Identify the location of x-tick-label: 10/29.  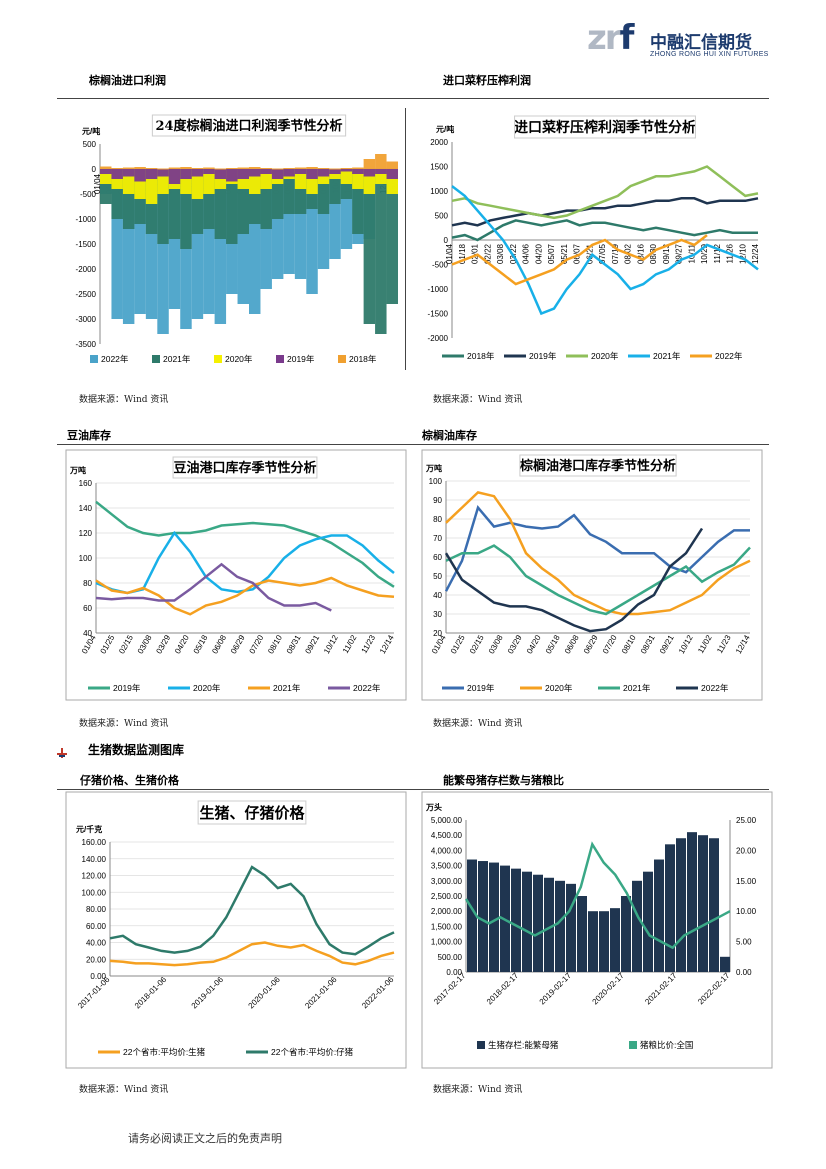
(704, 253).